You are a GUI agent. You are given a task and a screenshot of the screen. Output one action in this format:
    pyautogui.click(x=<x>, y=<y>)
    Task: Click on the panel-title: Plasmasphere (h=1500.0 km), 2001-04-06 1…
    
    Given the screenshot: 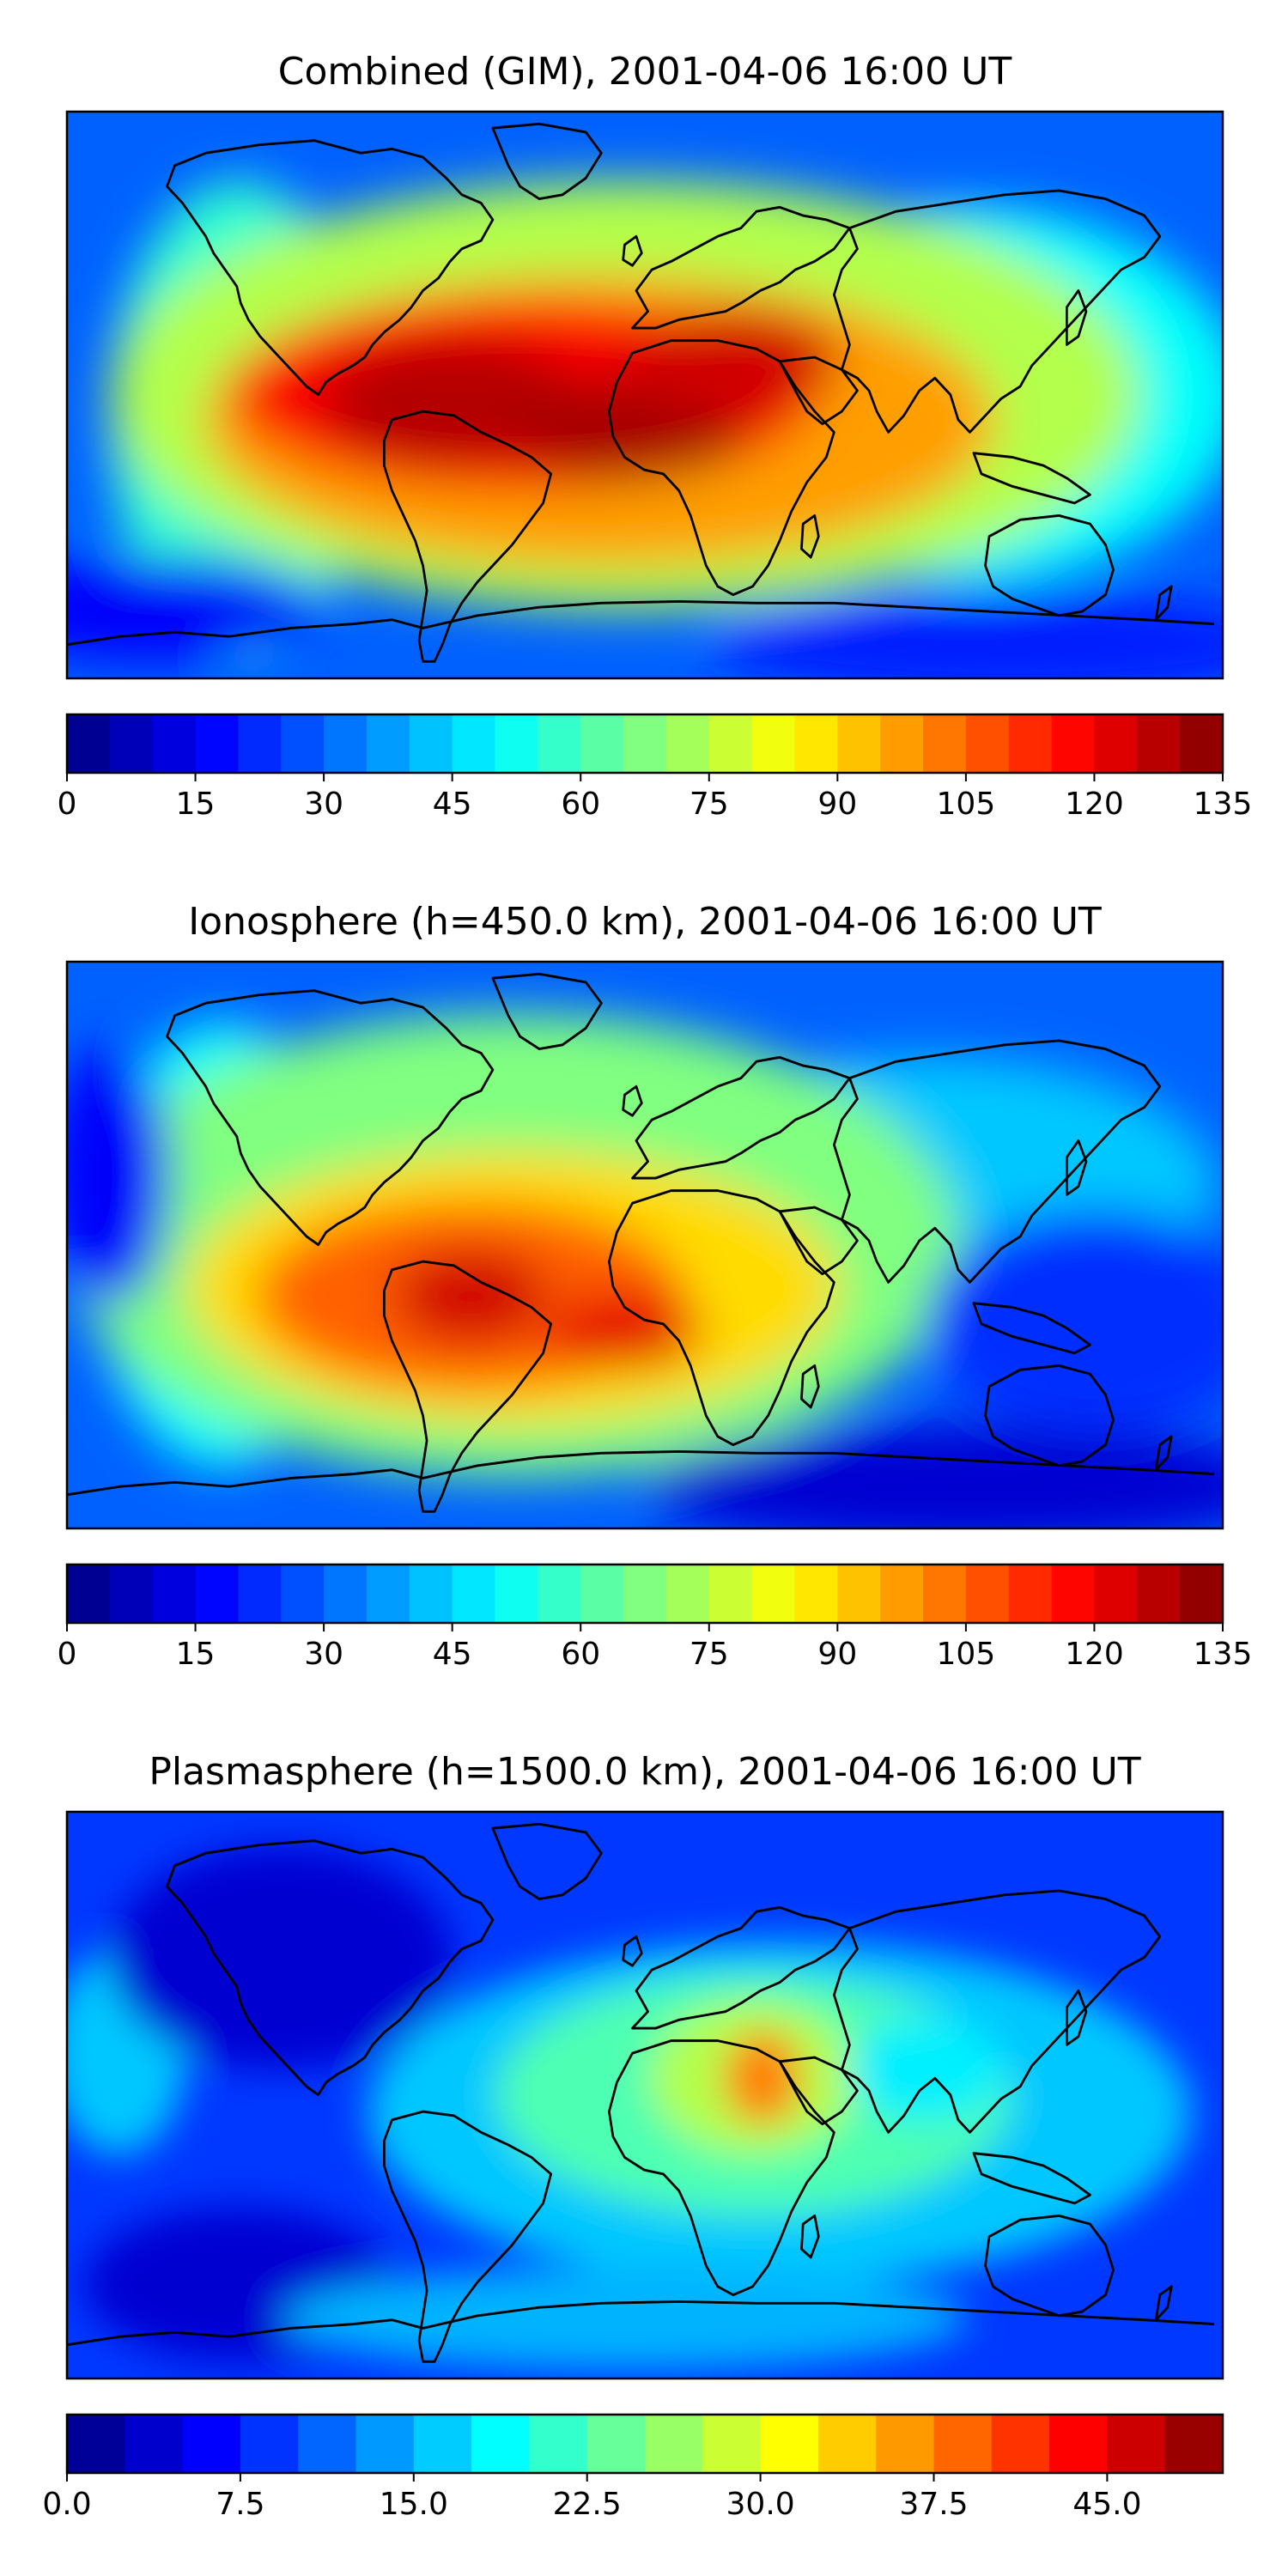 What is the action you would take?
    pyautogui.click(x=644, y=1772)
    